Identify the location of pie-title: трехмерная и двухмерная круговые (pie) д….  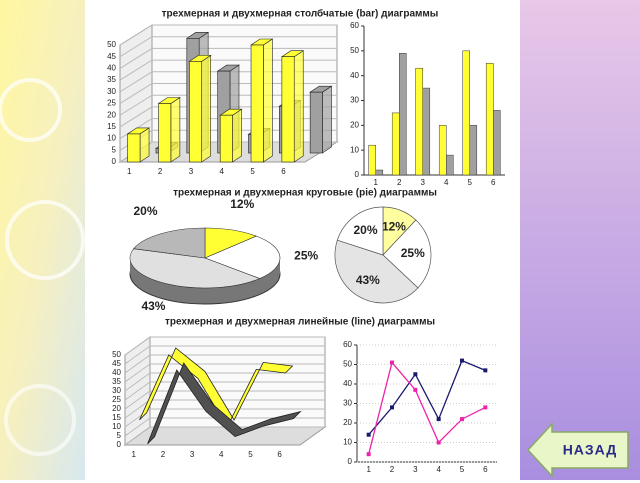
(305, 193).